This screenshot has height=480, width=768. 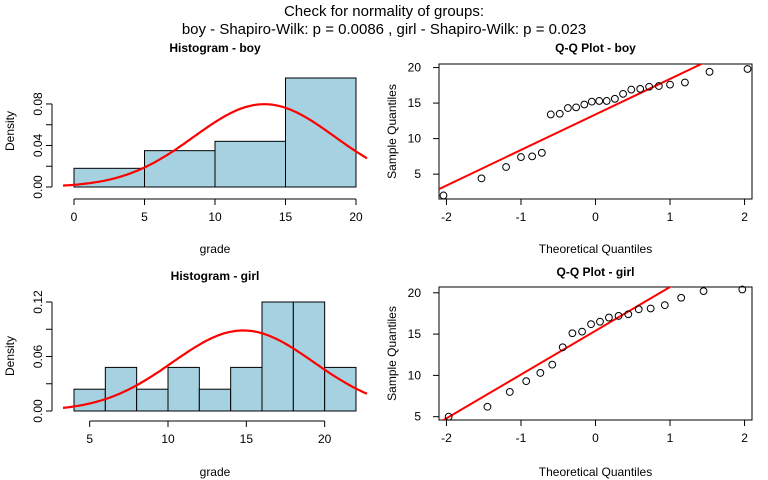 What do you see at coordinates (595, 48) in the screenshot?
I see `panel-title: Q-Q Plot - boy` at bounding box center [595, 48].